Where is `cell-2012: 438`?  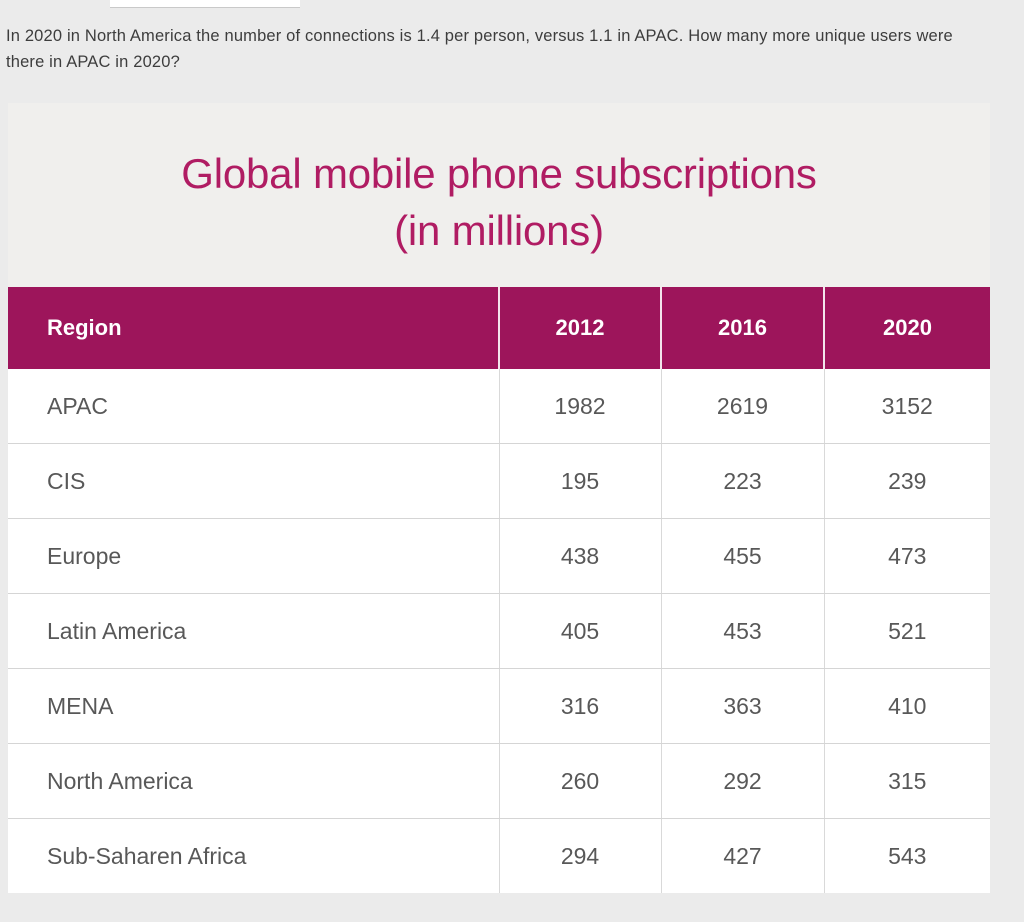
cell-2012: 438 is located at coordinates (580, 556).